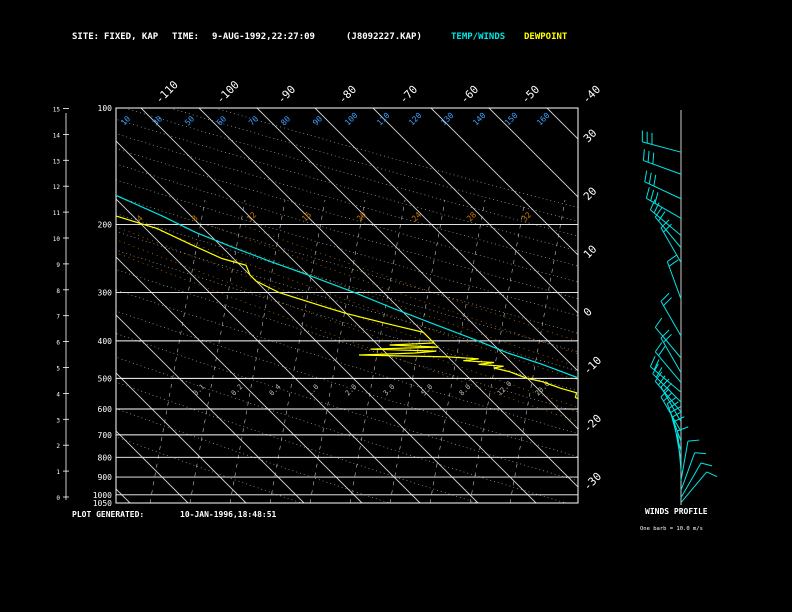 This screenshot has width=792, height=612. I want to click on height-tick-label: 0, so click(58, 498).